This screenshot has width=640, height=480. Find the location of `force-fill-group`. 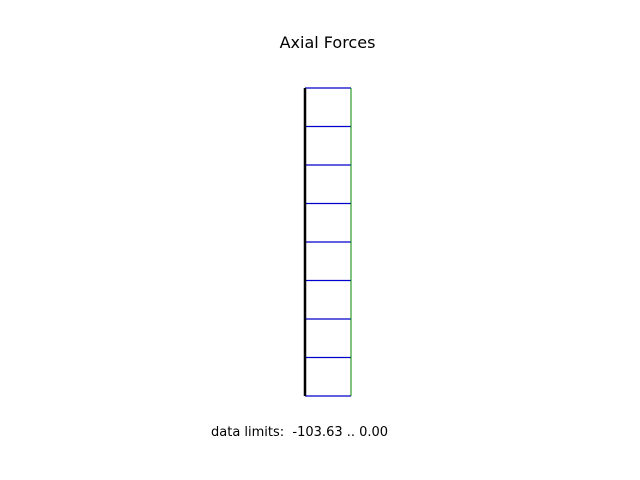

force-fill-group is located at coordinates (328, 242).